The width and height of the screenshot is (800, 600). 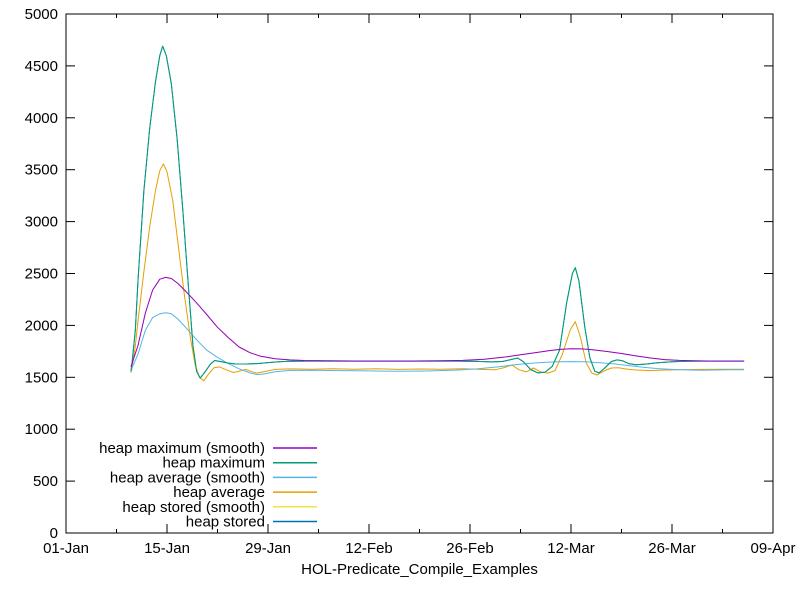 What do you see at coordinates (225, 522) in the screenshot?
I see `legend-label: heap stored` at bounding box center [225, 522].